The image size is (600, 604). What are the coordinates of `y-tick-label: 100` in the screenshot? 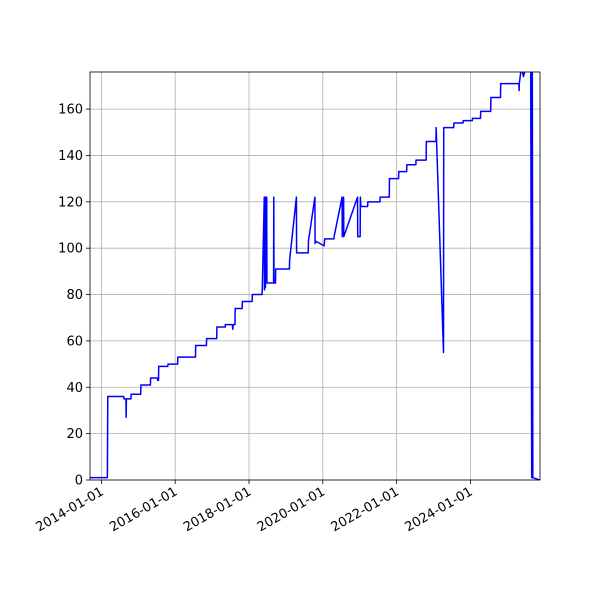 It's located at (70, 249).